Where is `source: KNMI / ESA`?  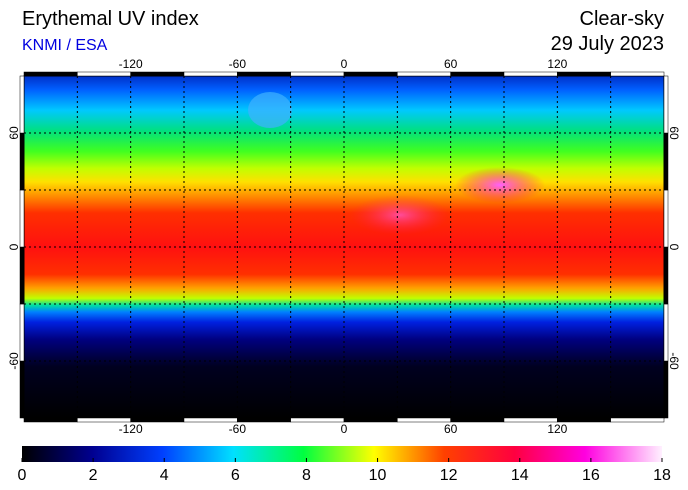 source: KNMI / ESA is located at coordinates (65, 45).